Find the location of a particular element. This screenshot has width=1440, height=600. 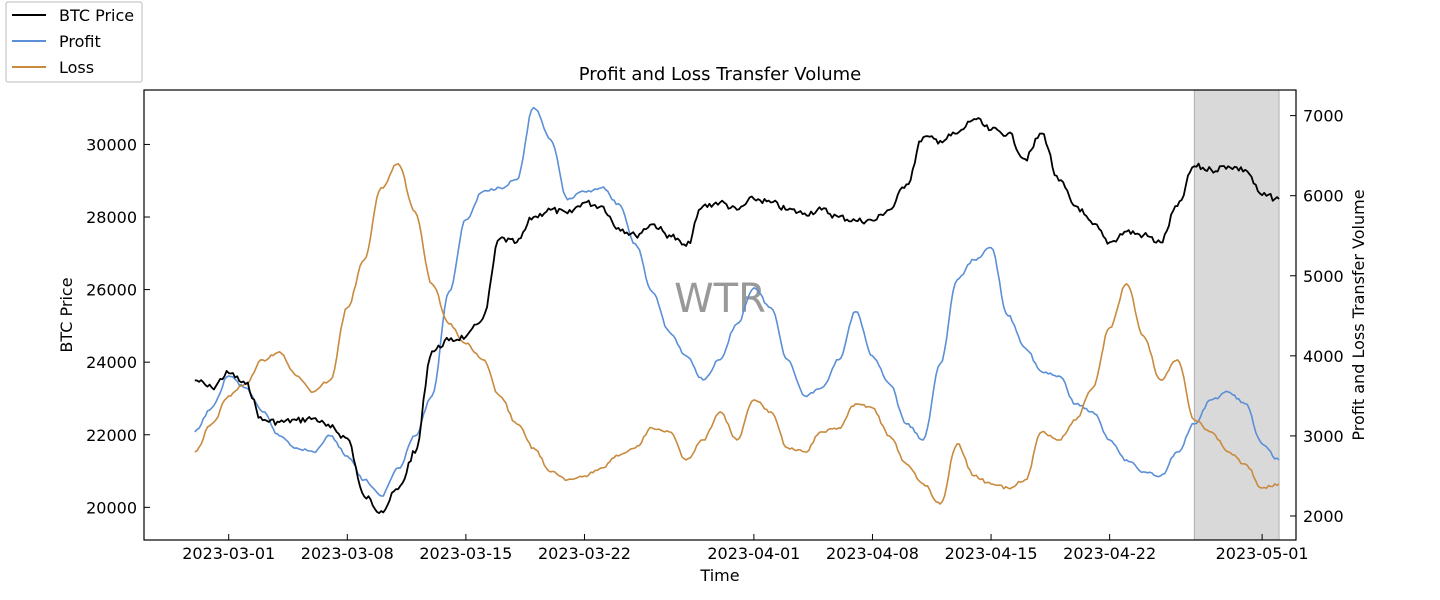

x-tick-label: 2023-03-08 is located at coordinates (347, 553).